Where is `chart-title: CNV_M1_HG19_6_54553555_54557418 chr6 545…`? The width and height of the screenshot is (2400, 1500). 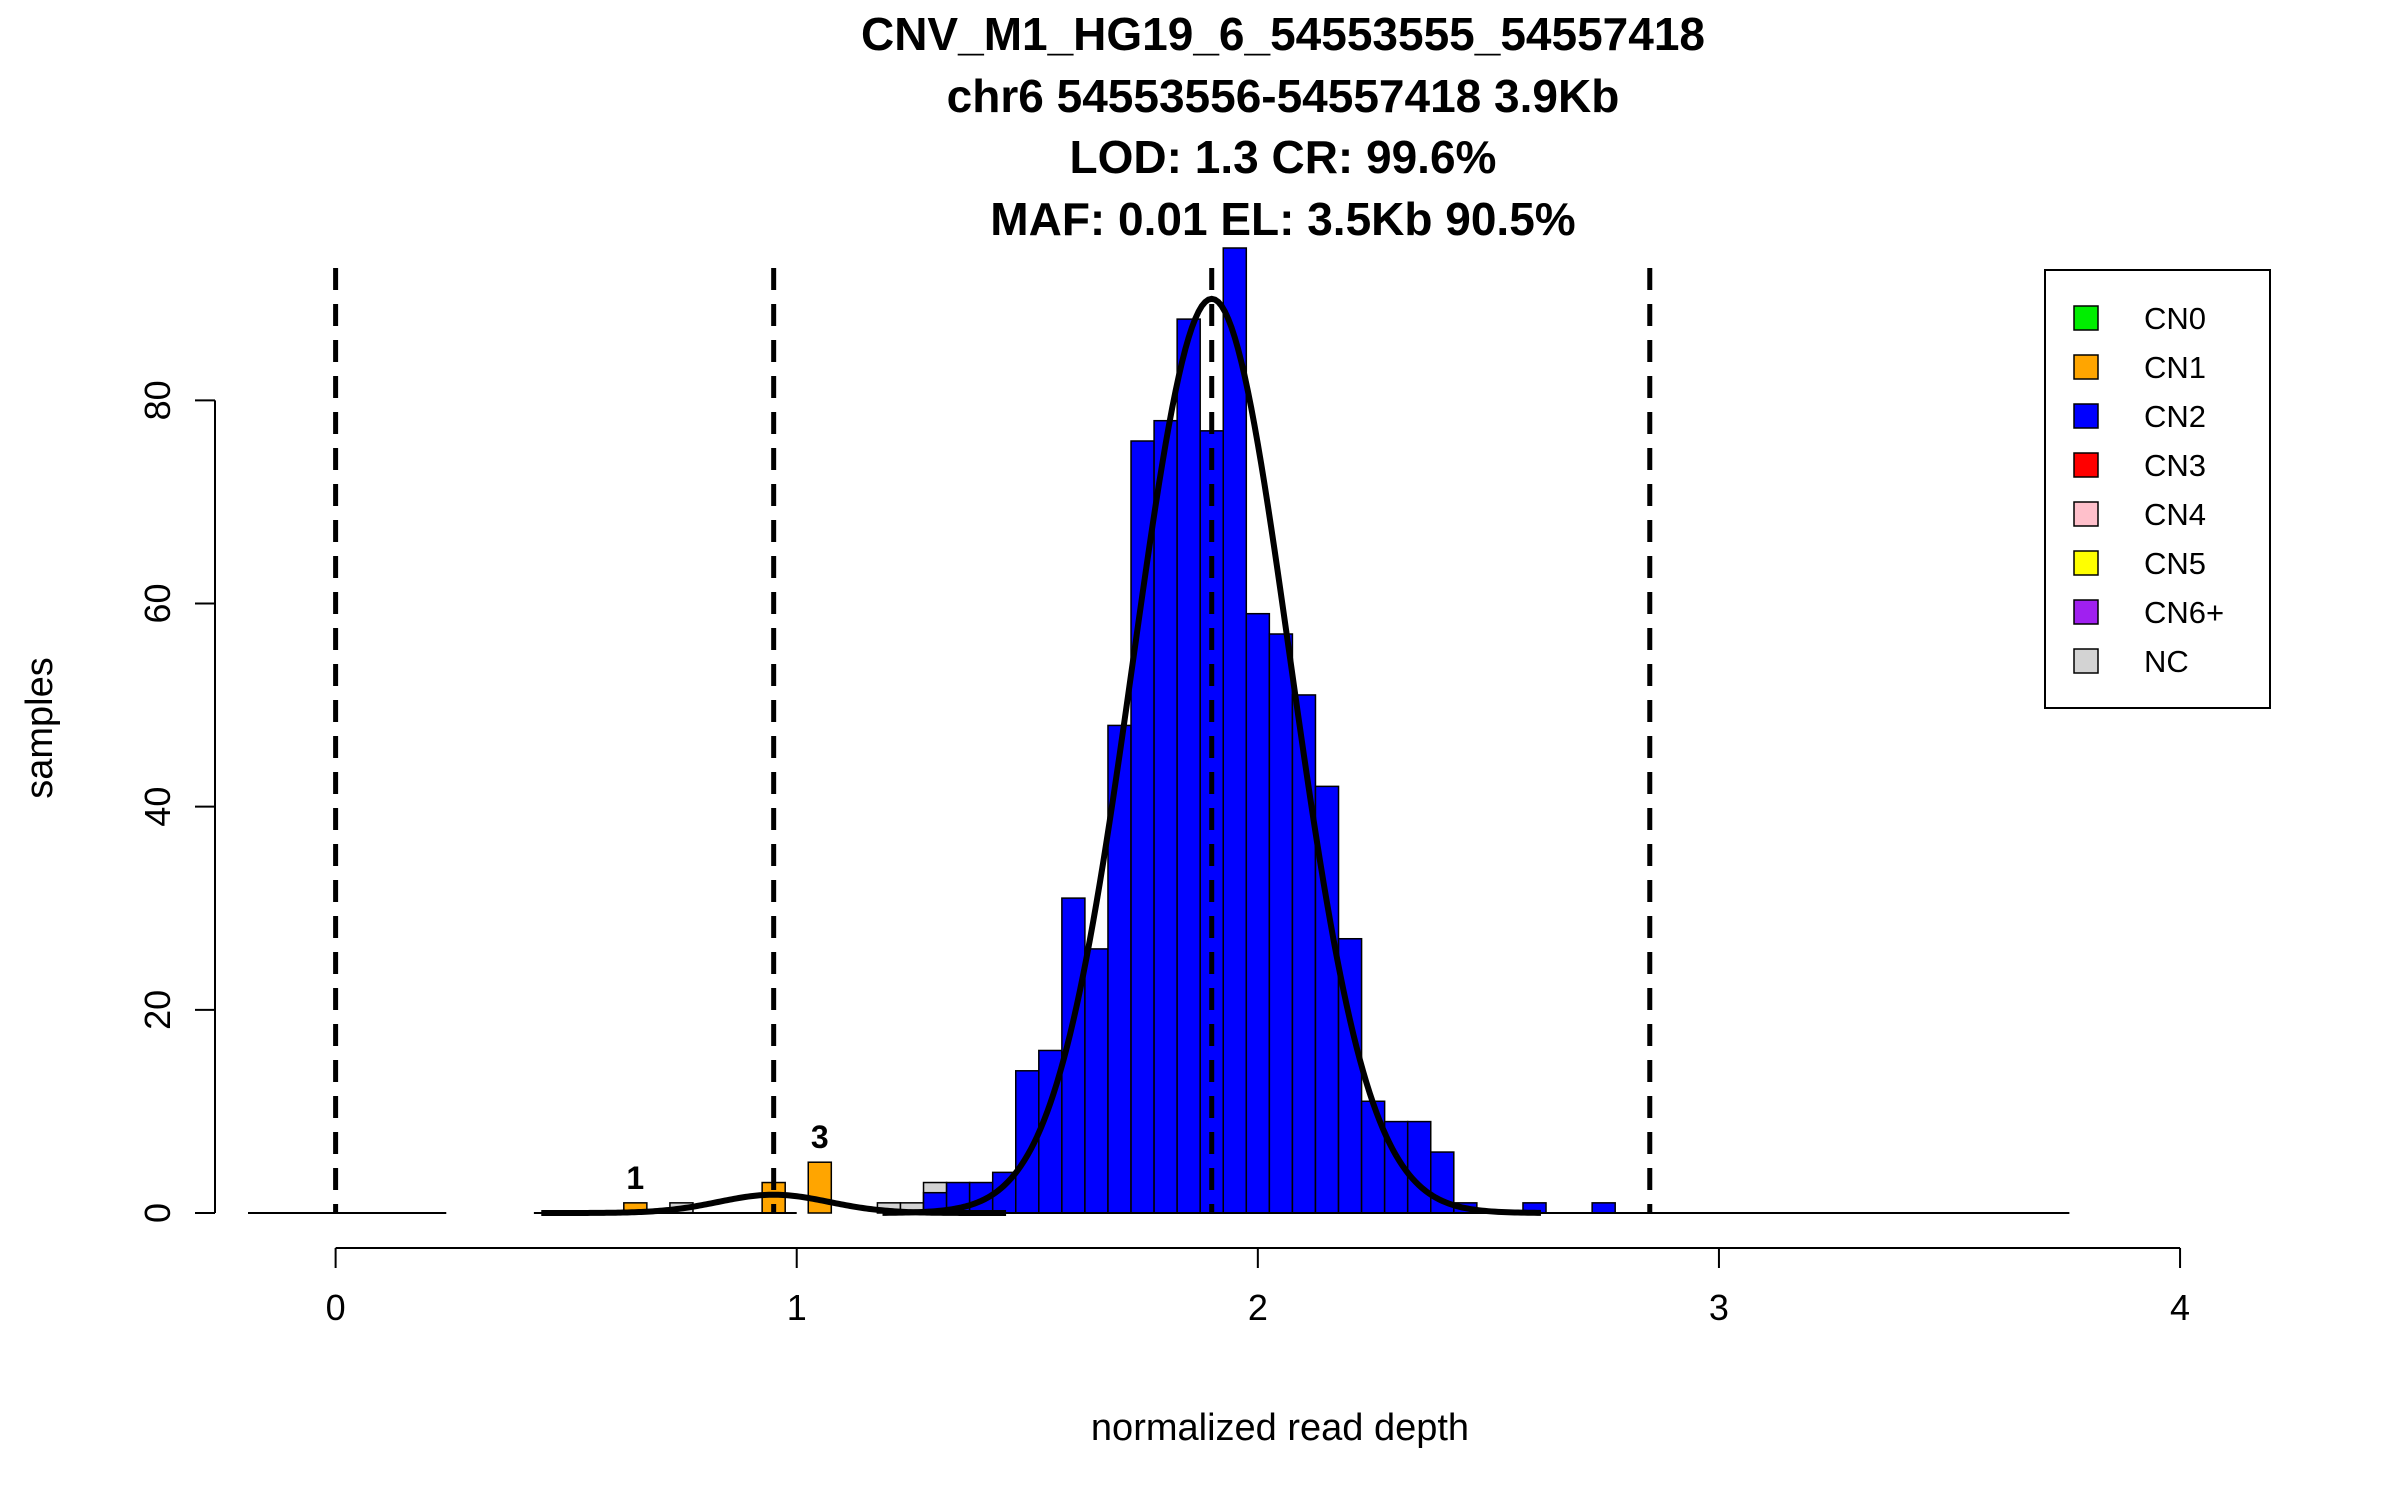
chart-title: CNV_M1_HG19_6_54553555_54557418 chr6 545… is located at coordinates (1283, 126).